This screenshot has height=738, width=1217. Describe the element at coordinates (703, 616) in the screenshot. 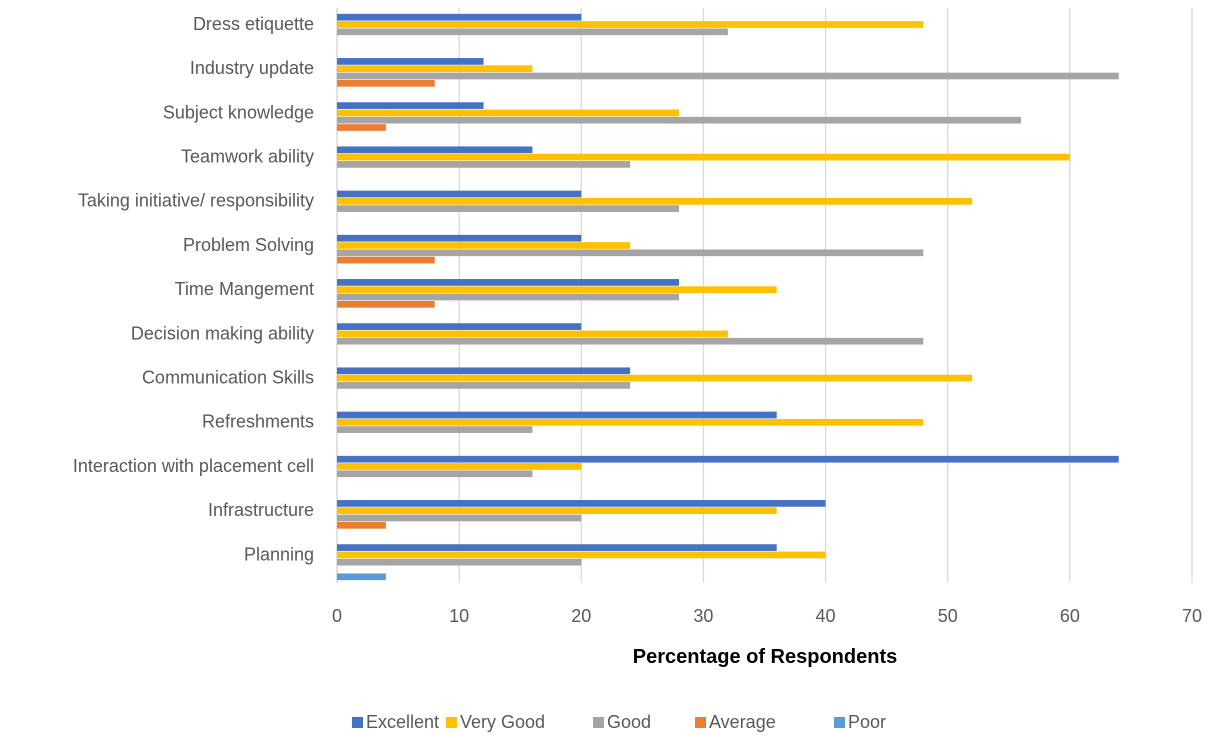

I see `x-tick-label: 30` at that location.